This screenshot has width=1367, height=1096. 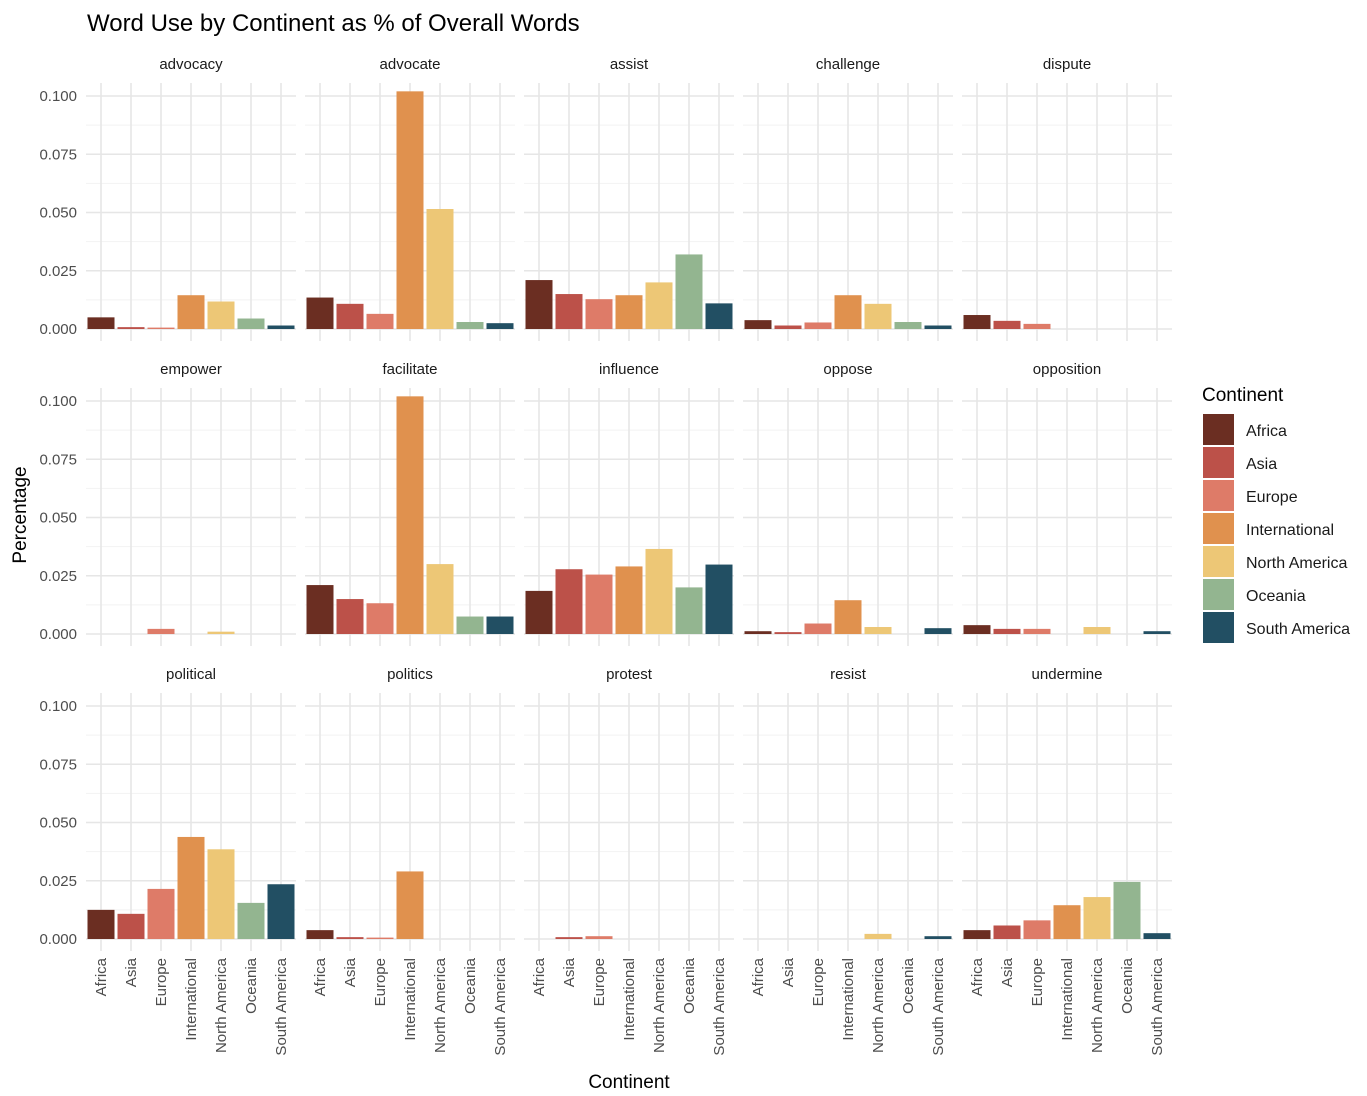 I want to click on bar-assist-africa, so click(x=539, y=304).